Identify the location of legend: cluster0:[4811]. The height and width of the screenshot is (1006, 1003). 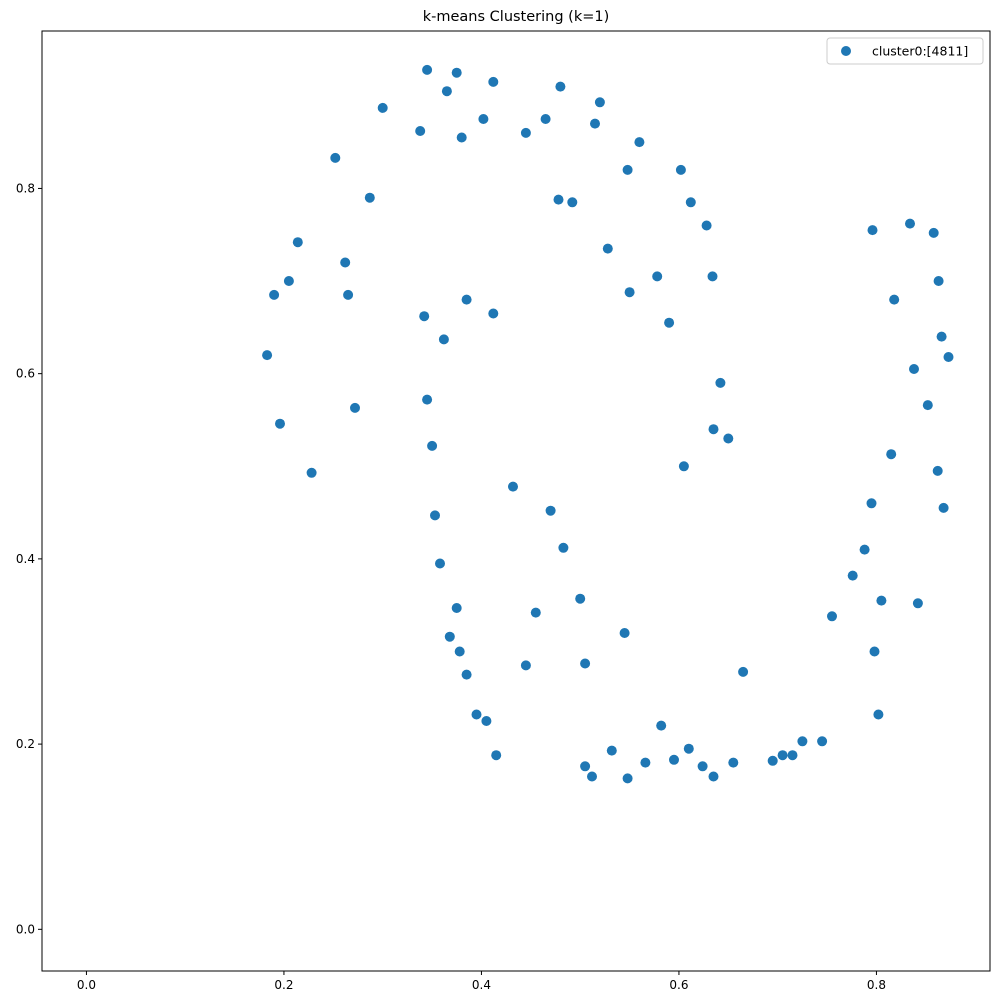
(905, 51).